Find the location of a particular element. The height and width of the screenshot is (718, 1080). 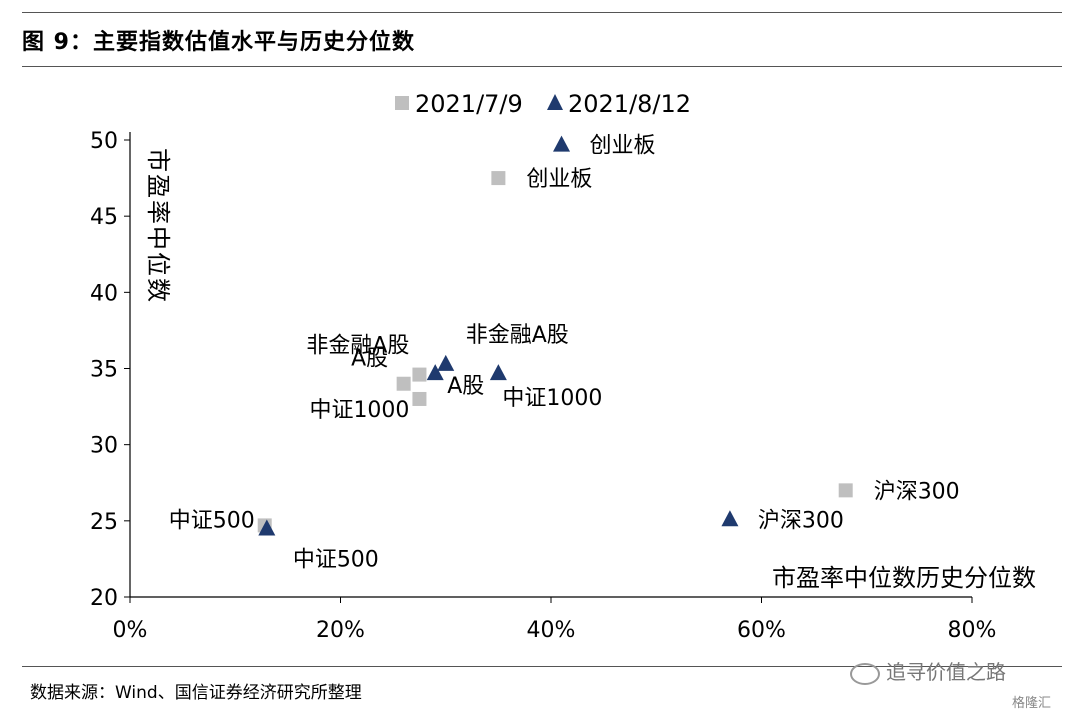

watermark-text: 追寻价值之路 is located at coordinates (946, 672).